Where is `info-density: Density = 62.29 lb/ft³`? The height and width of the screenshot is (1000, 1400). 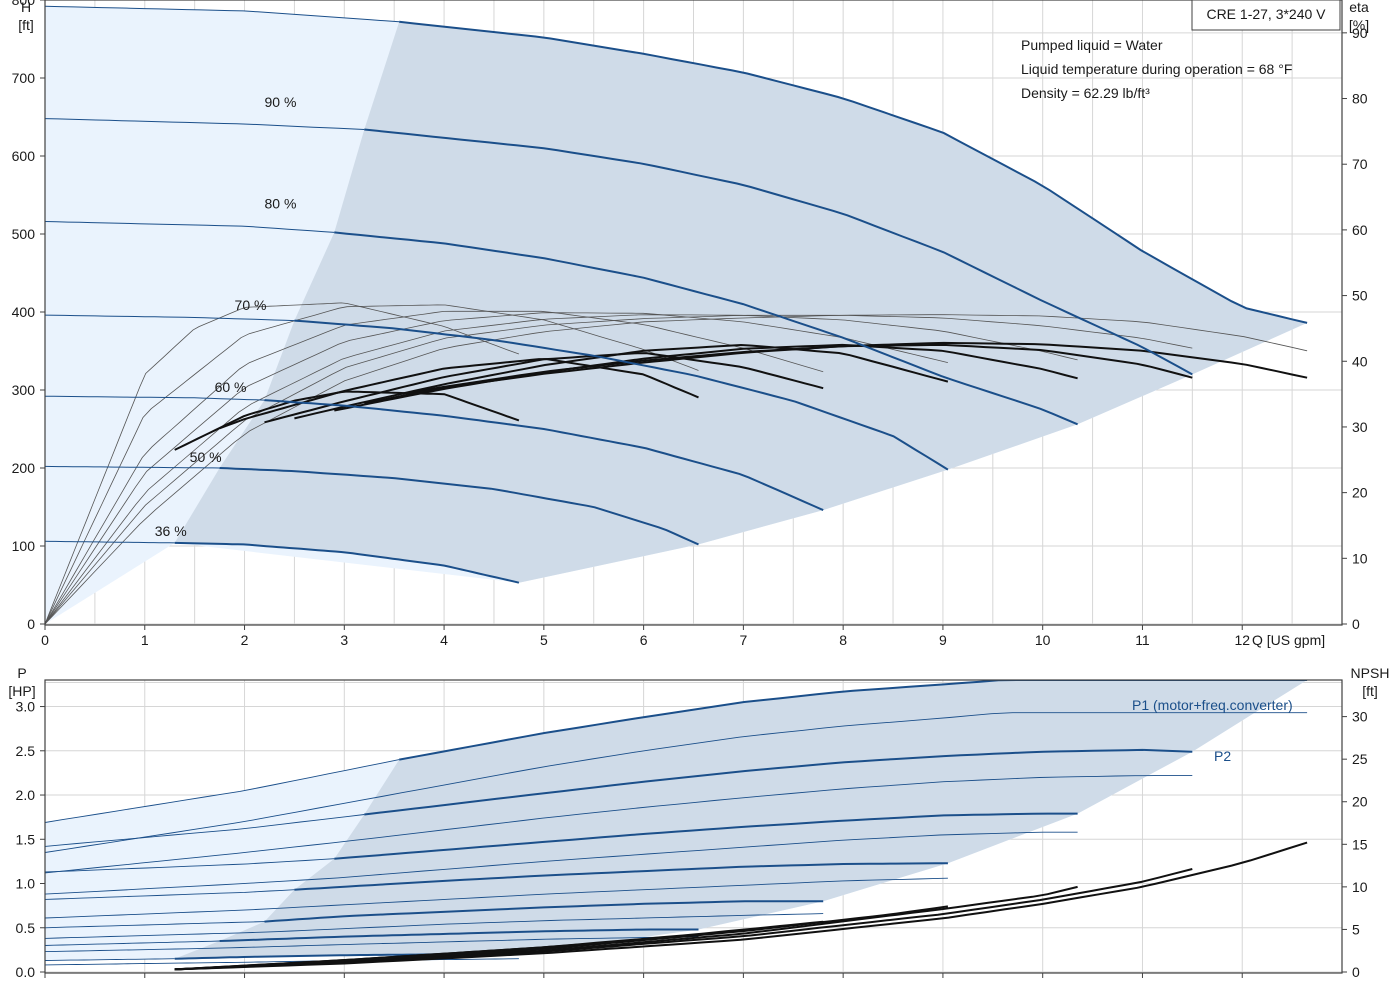
info-density: Density = 62.29 lb/ft³ is located at coordinates (1085, 93).